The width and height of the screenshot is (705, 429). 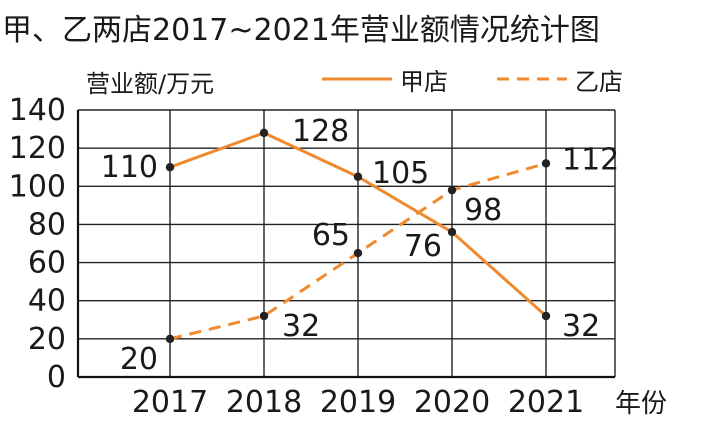 What do you see at coordinates (483, 210) in the screenshot?
I see `data-label-1-2020: 98` at bounding box center [483, 210].